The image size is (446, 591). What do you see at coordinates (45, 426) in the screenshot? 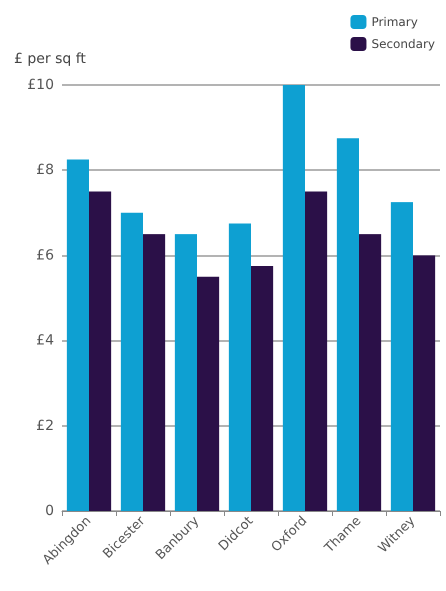
I see `y-tick-label: £2` at bounding box center [45, 426].